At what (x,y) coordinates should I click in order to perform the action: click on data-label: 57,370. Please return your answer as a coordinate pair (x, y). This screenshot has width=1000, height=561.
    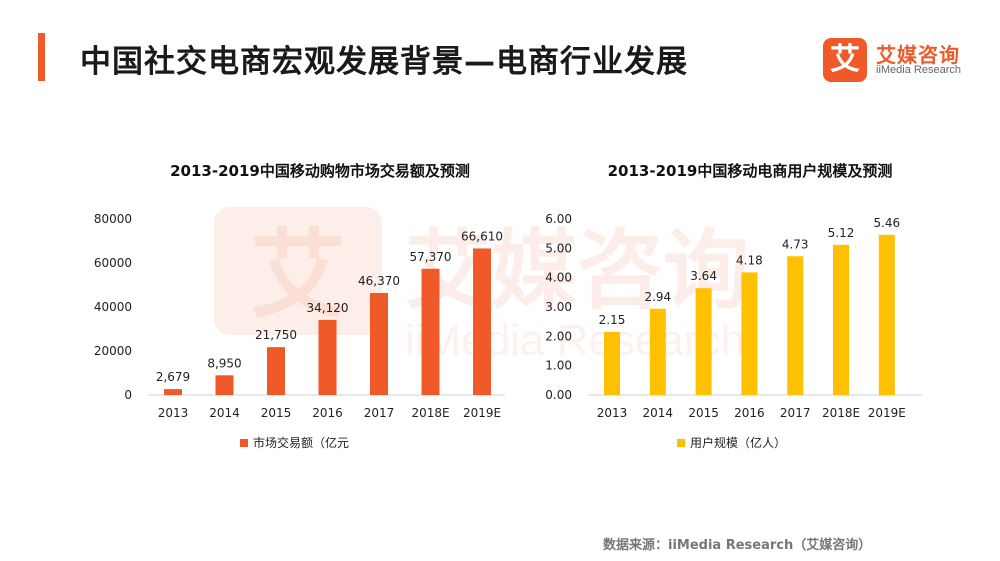
    Looking at the image, I should click on (431, 257).